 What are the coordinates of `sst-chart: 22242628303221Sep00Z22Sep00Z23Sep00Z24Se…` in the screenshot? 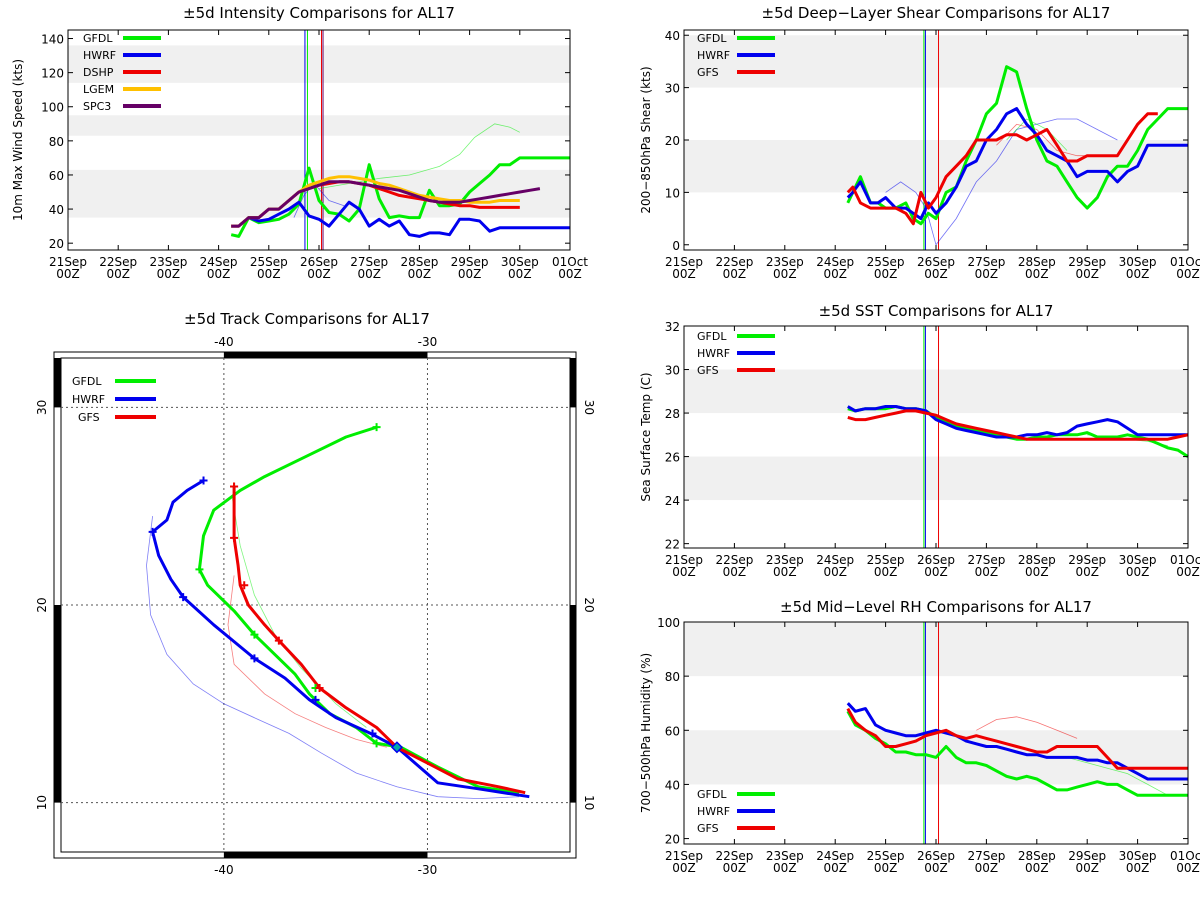 It's located at (919, 440).